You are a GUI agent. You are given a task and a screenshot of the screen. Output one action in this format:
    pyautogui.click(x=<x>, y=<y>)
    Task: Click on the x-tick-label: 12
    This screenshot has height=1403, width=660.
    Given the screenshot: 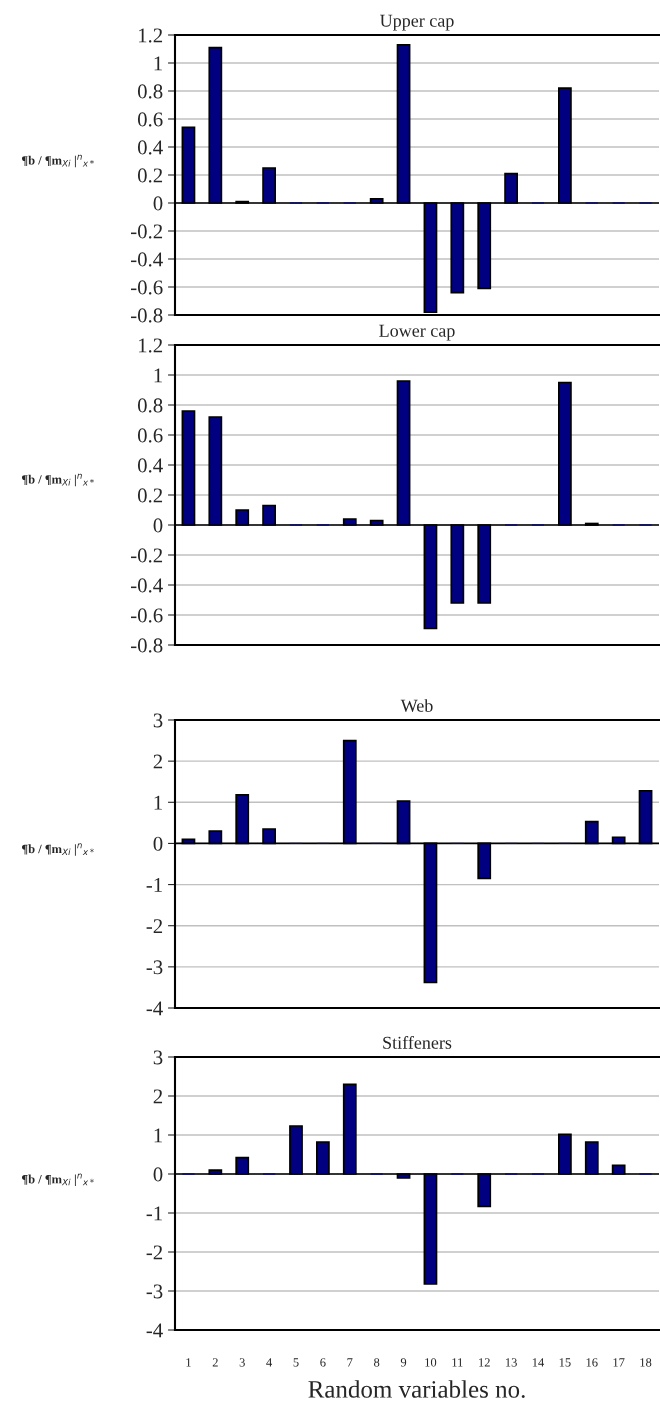 What is the action you would take?
    pyautogui.click(x=484, y=1362)
    